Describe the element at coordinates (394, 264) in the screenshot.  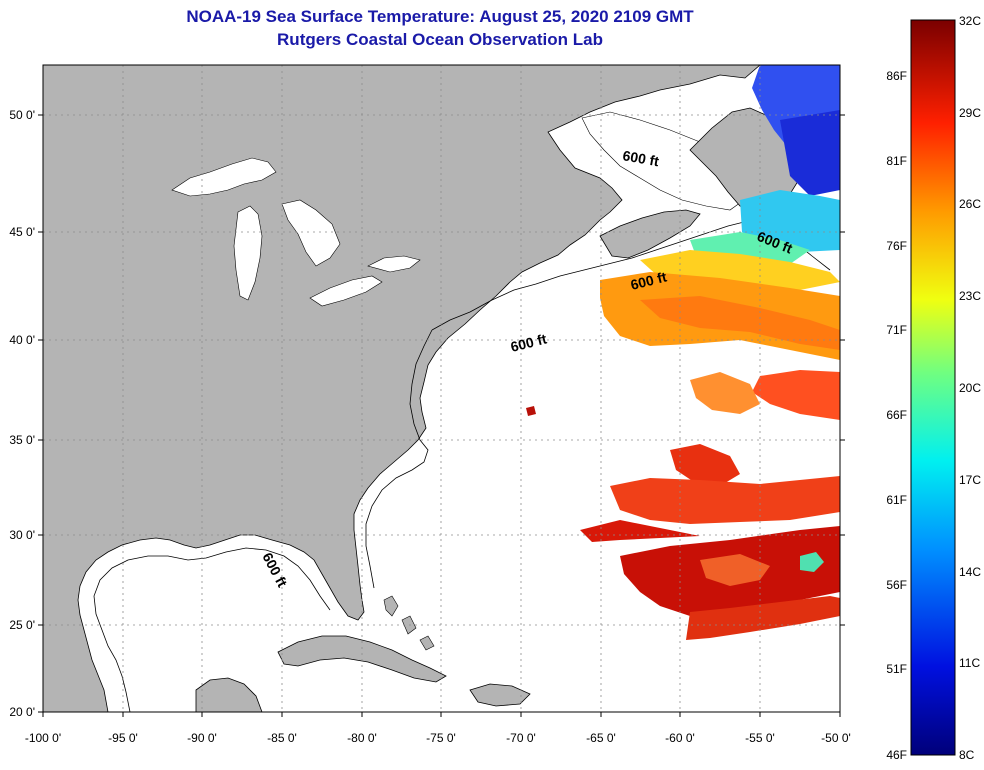
I see `lake-ontario` at that location.